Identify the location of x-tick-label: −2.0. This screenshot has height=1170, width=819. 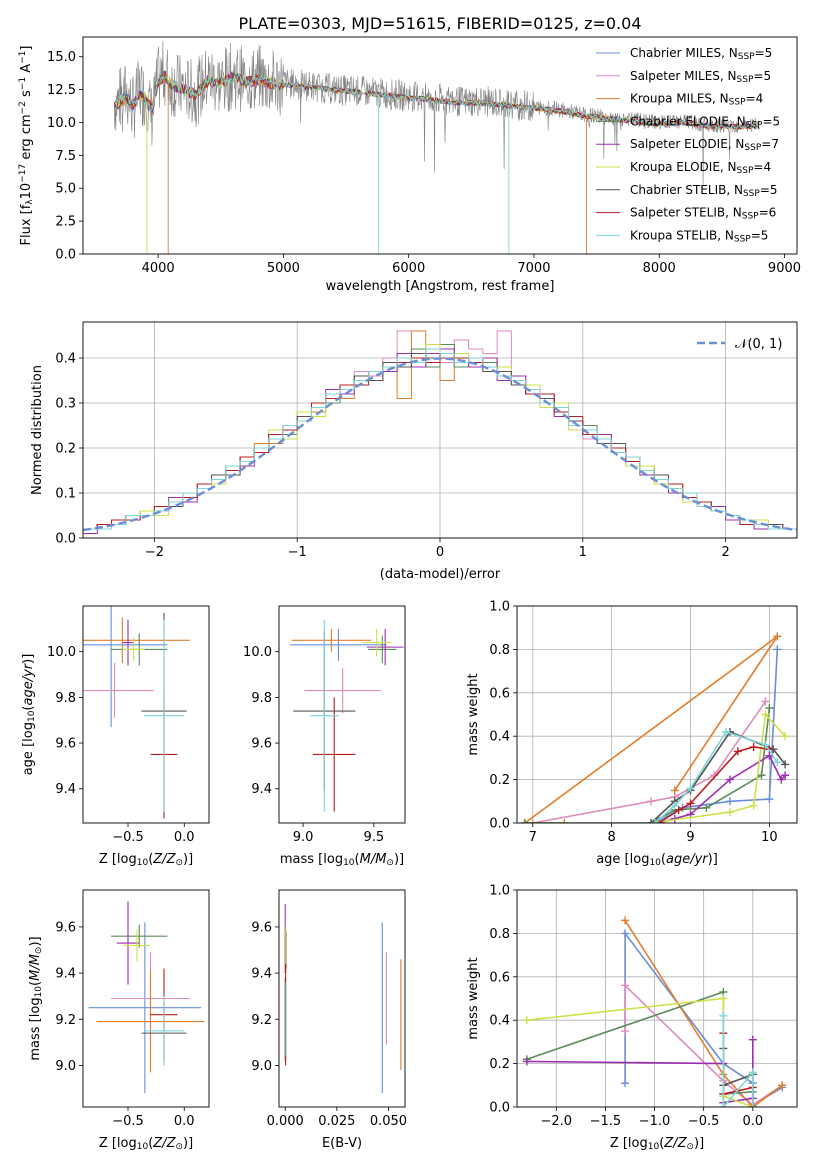
(557, 1121).